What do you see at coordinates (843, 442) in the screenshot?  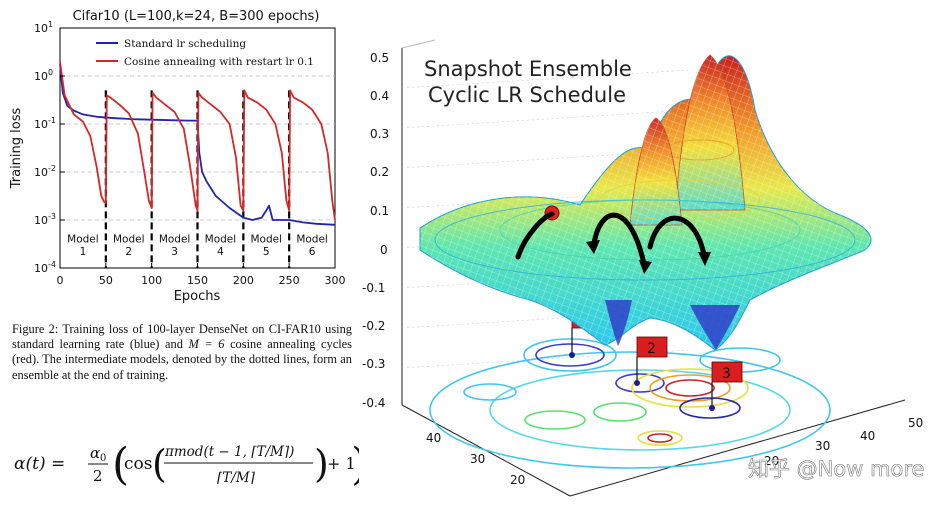 I see `x-tick-labels: 20 30 40 50` at bounding box center [843, 442].